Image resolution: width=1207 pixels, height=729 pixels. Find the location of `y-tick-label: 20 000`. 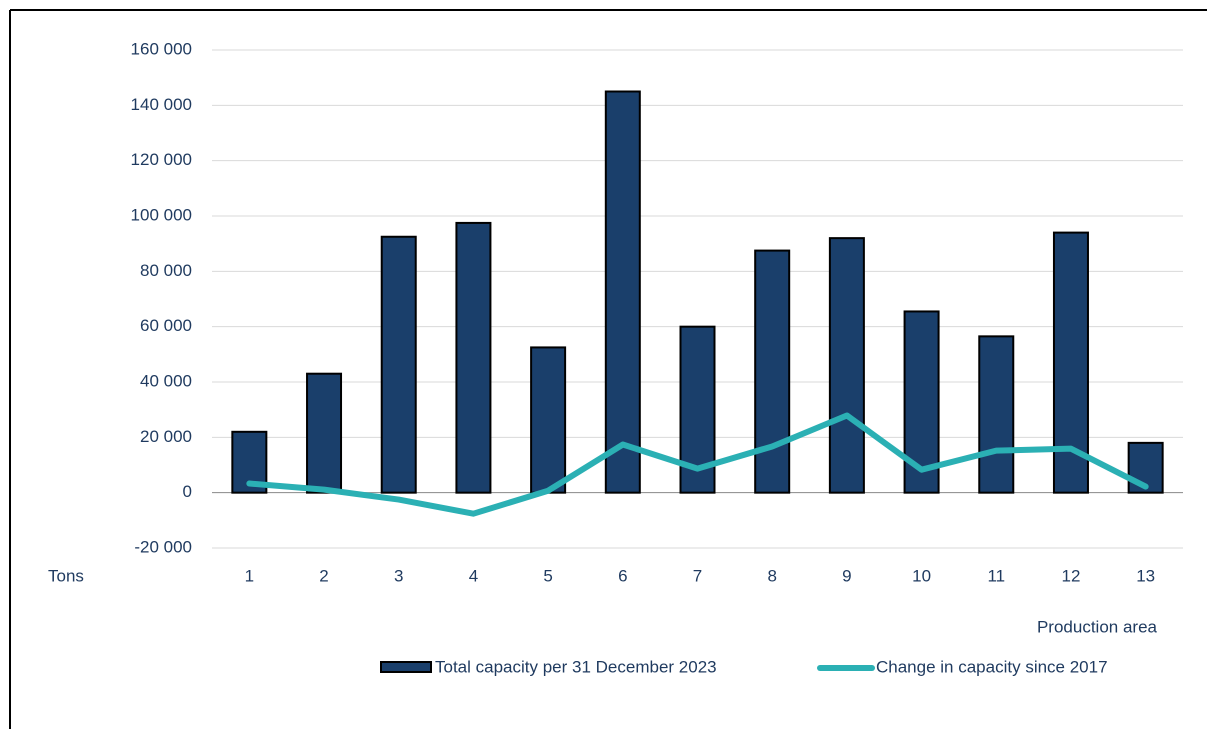

y-tick-label: 20 000 is located at coordinates (166, 436).